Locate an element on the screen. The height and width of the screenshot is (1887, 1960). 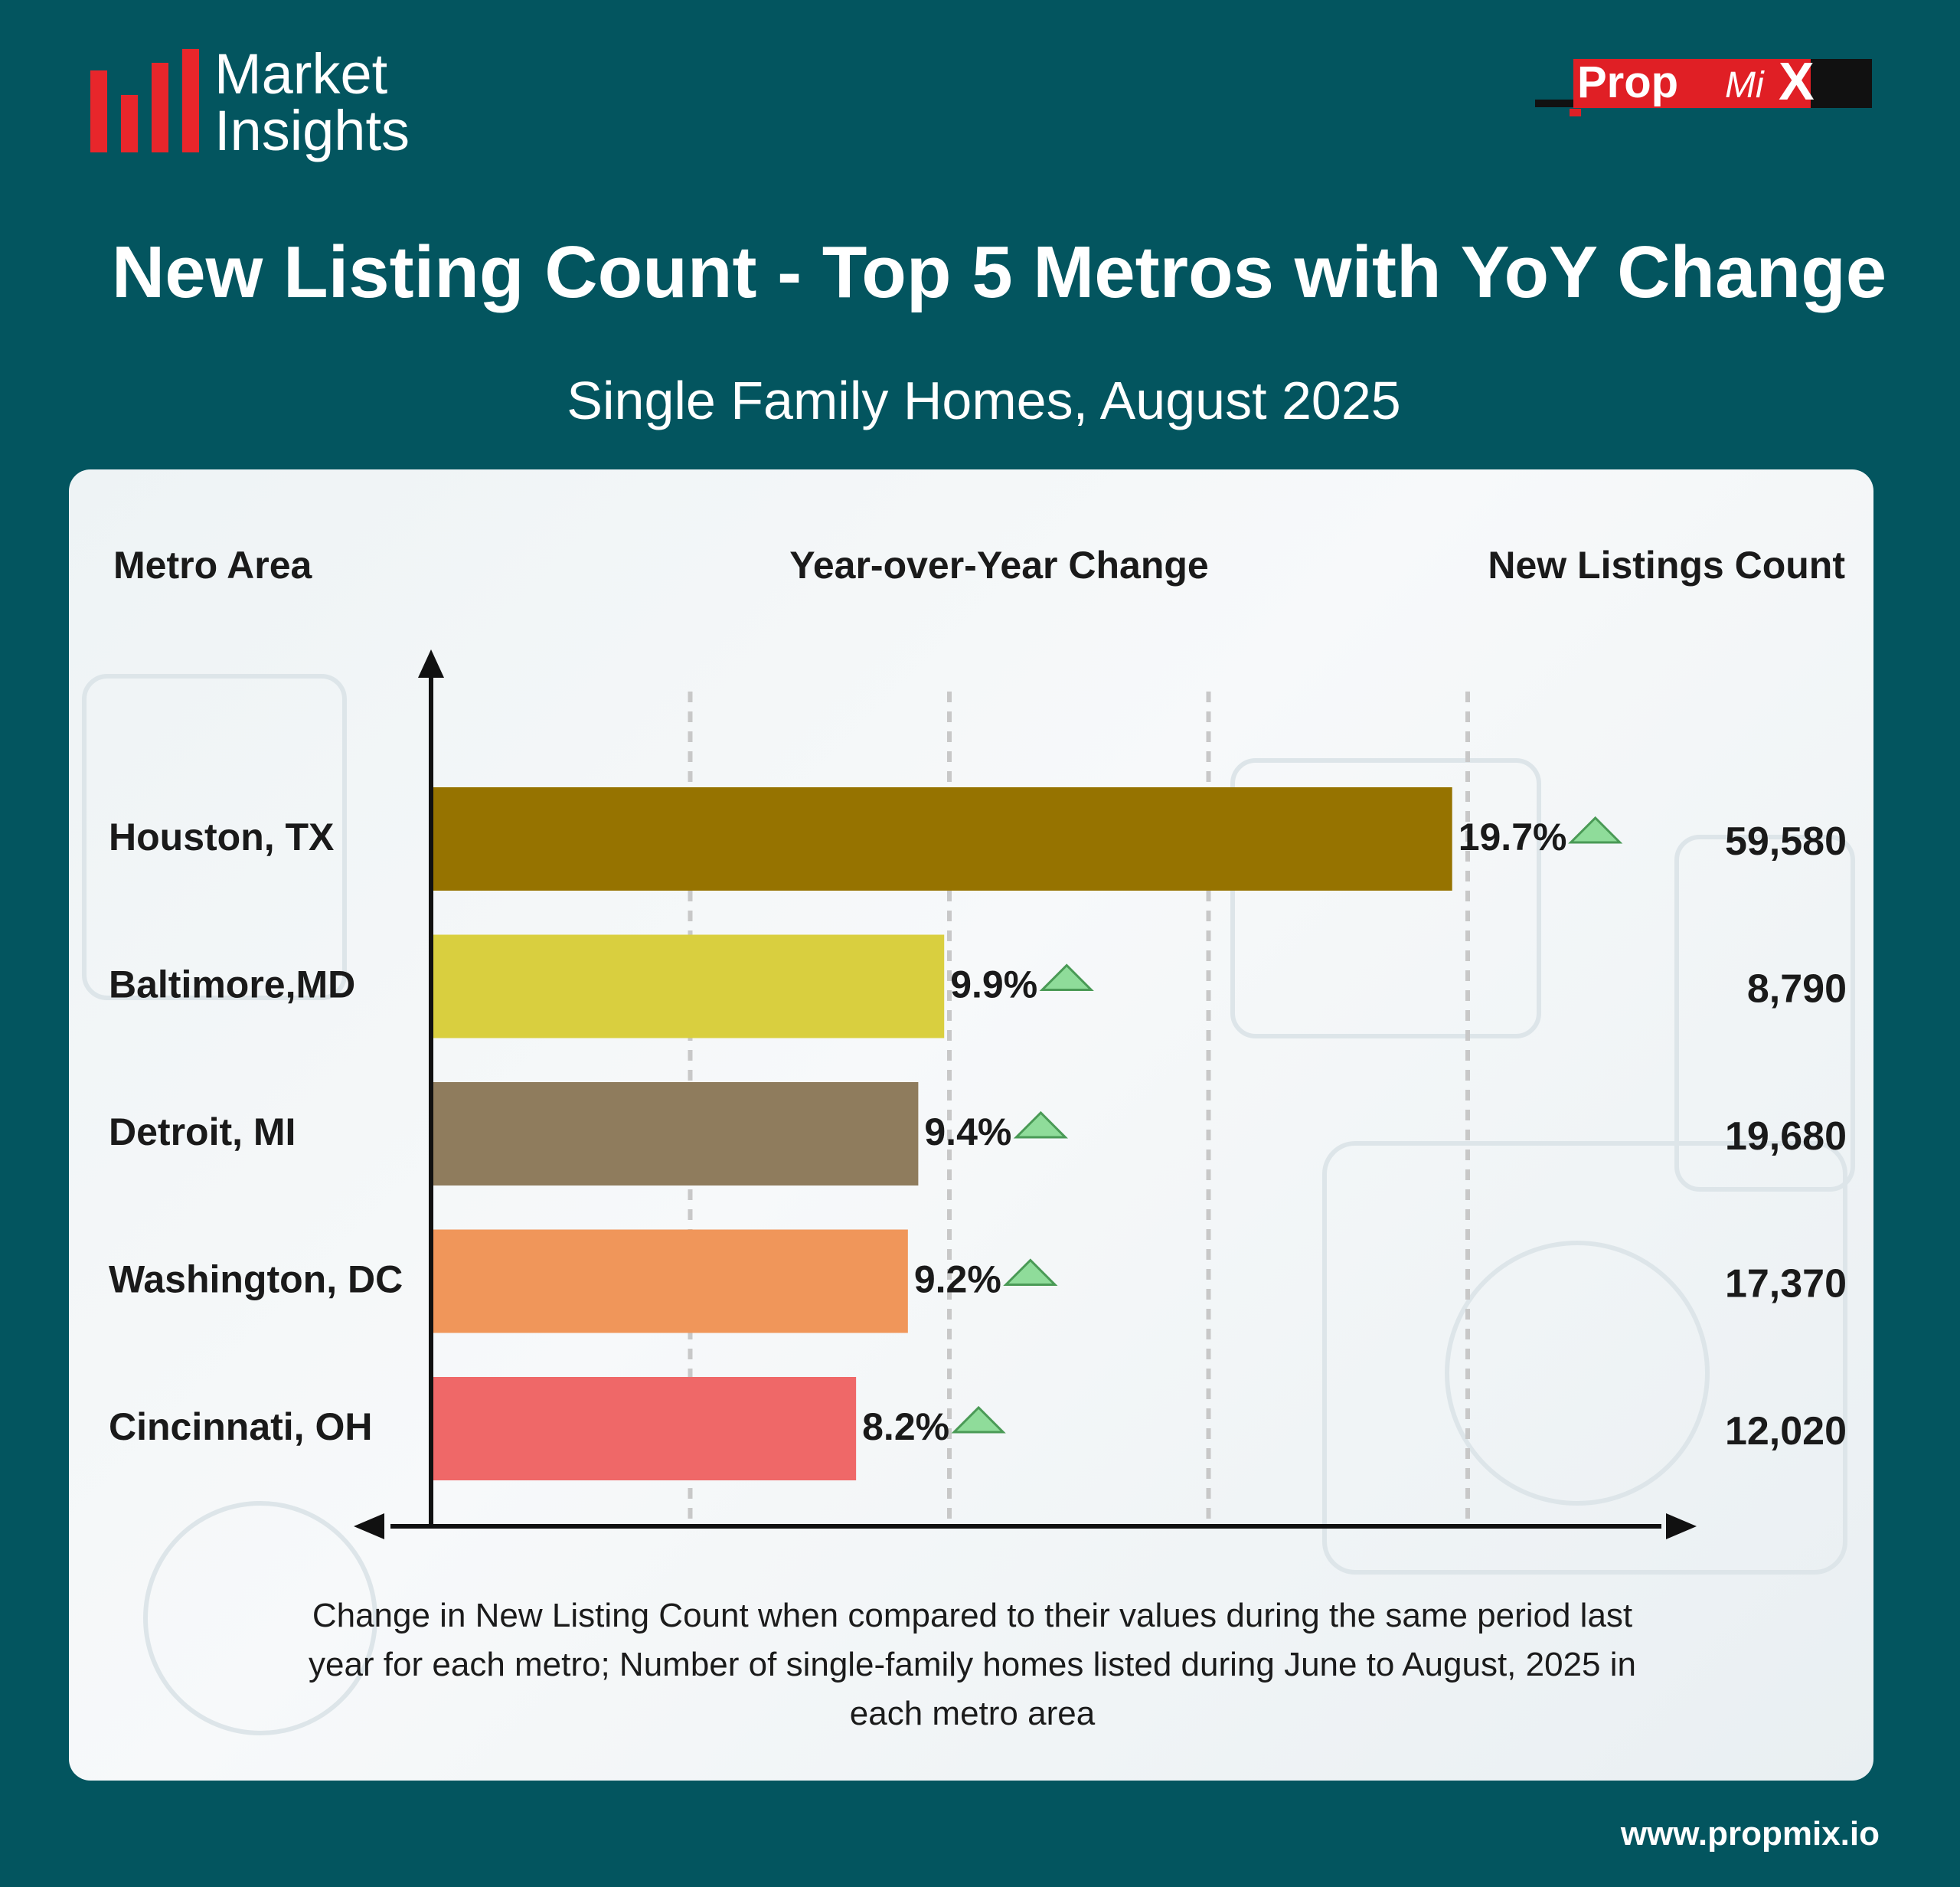
count-label: 59,580 is located at coordinates (1786, 841).